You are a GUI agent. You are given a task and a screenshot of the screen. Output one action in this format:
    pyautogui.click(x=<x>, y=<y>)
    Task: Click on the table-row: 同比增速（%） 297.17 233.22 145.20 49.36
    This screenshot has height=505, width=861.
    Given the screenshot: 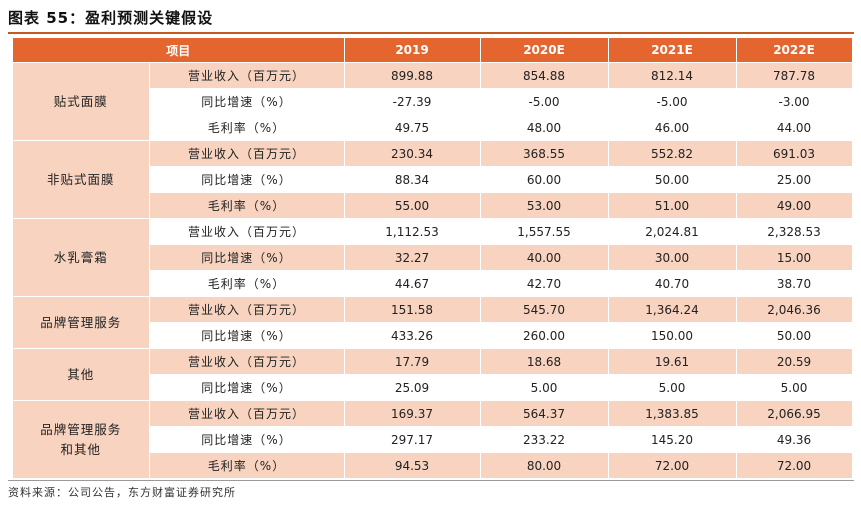 What is the action you would take?
    pyautogui.click(x=433, y=439)
    